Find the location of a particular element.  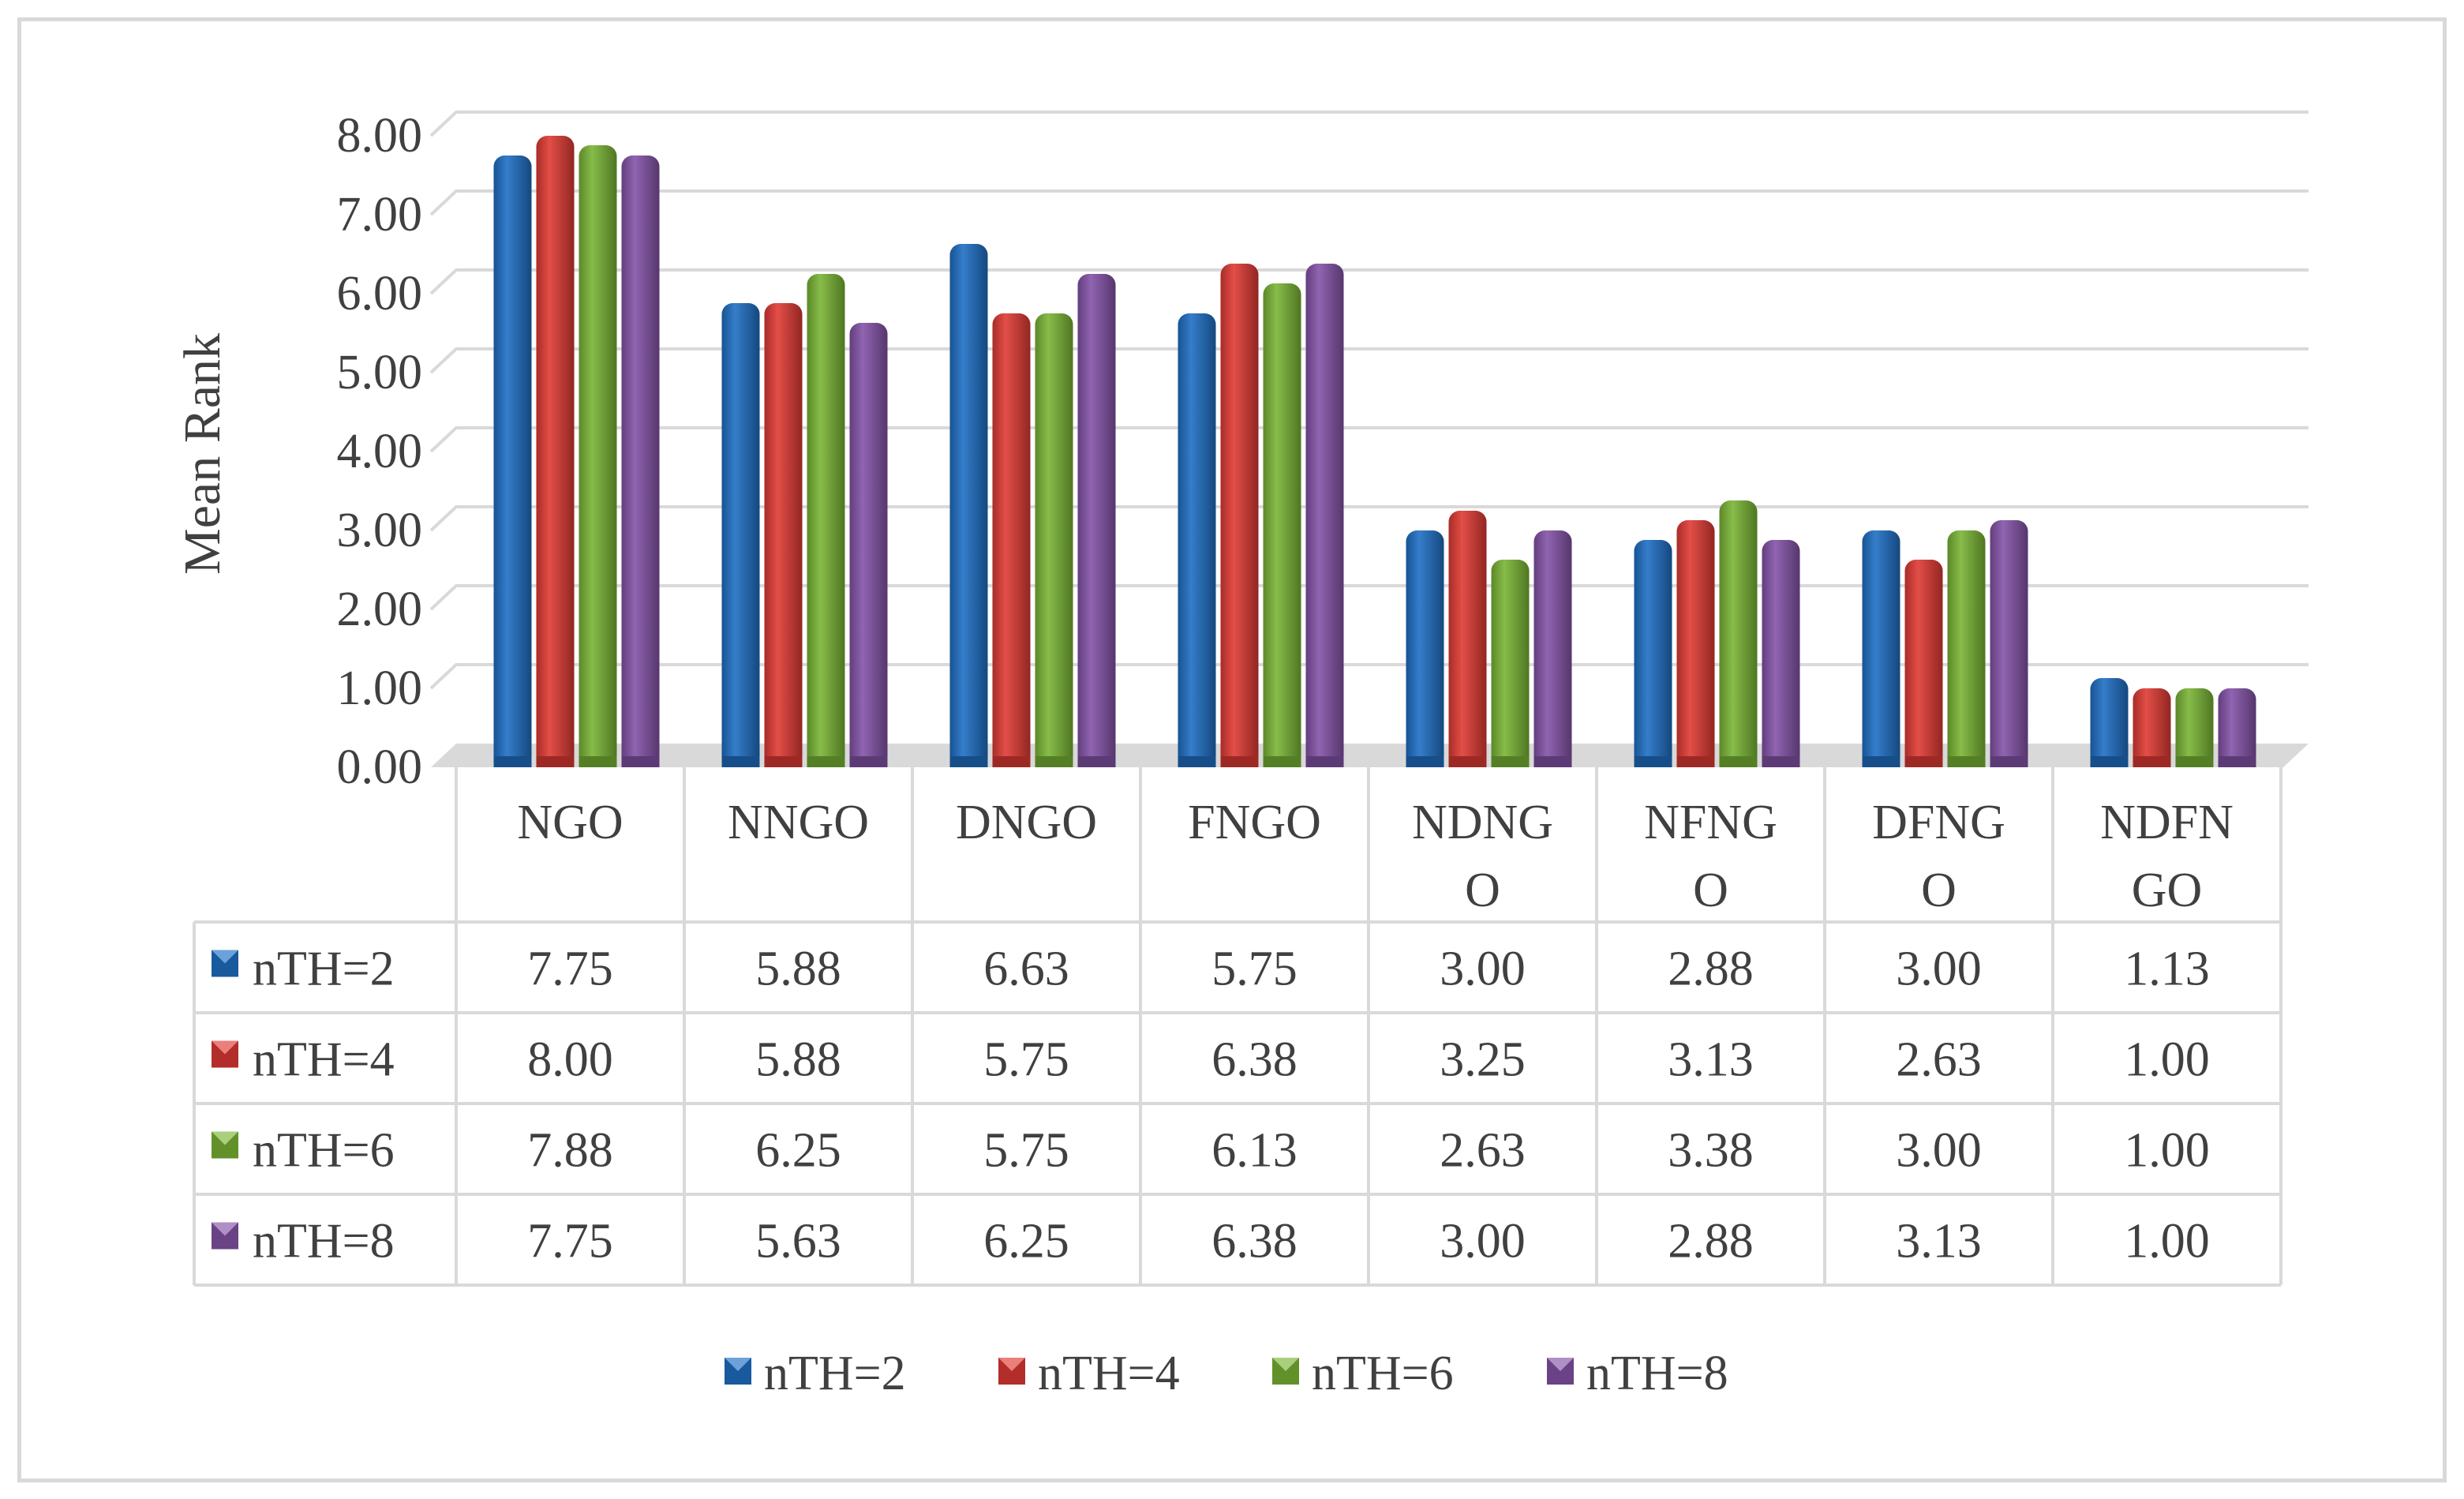

bar-nth8-nngo is located at coordinates (868, 545).